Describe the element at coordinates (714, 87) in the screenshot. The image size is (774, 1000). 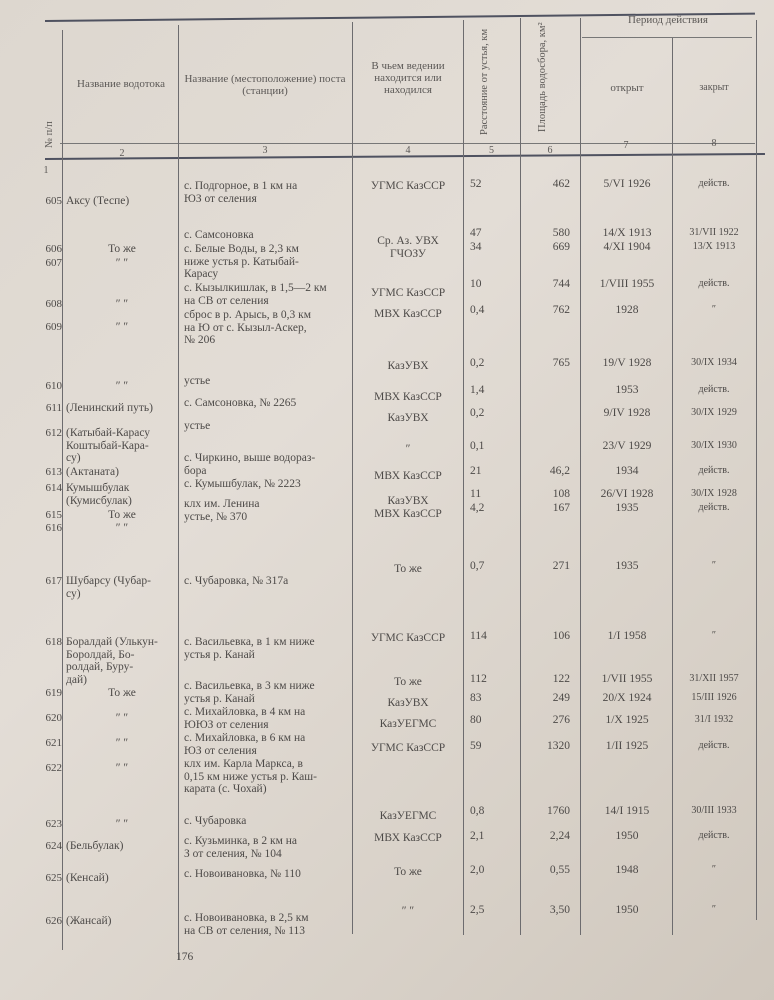
I see `header-col8: закрыт` at that location.